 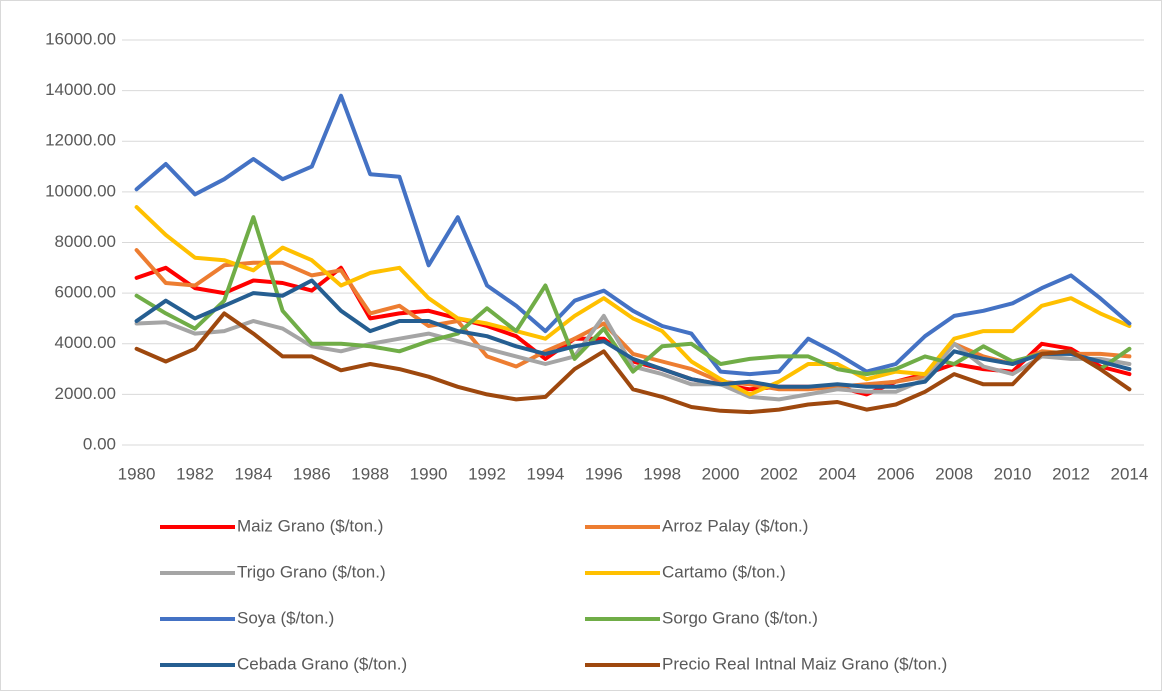 What do you see at coordinates (85, 393) in the screenshot?
I see `y-tick-label: 2000.00` at bounding box center [85, 393].